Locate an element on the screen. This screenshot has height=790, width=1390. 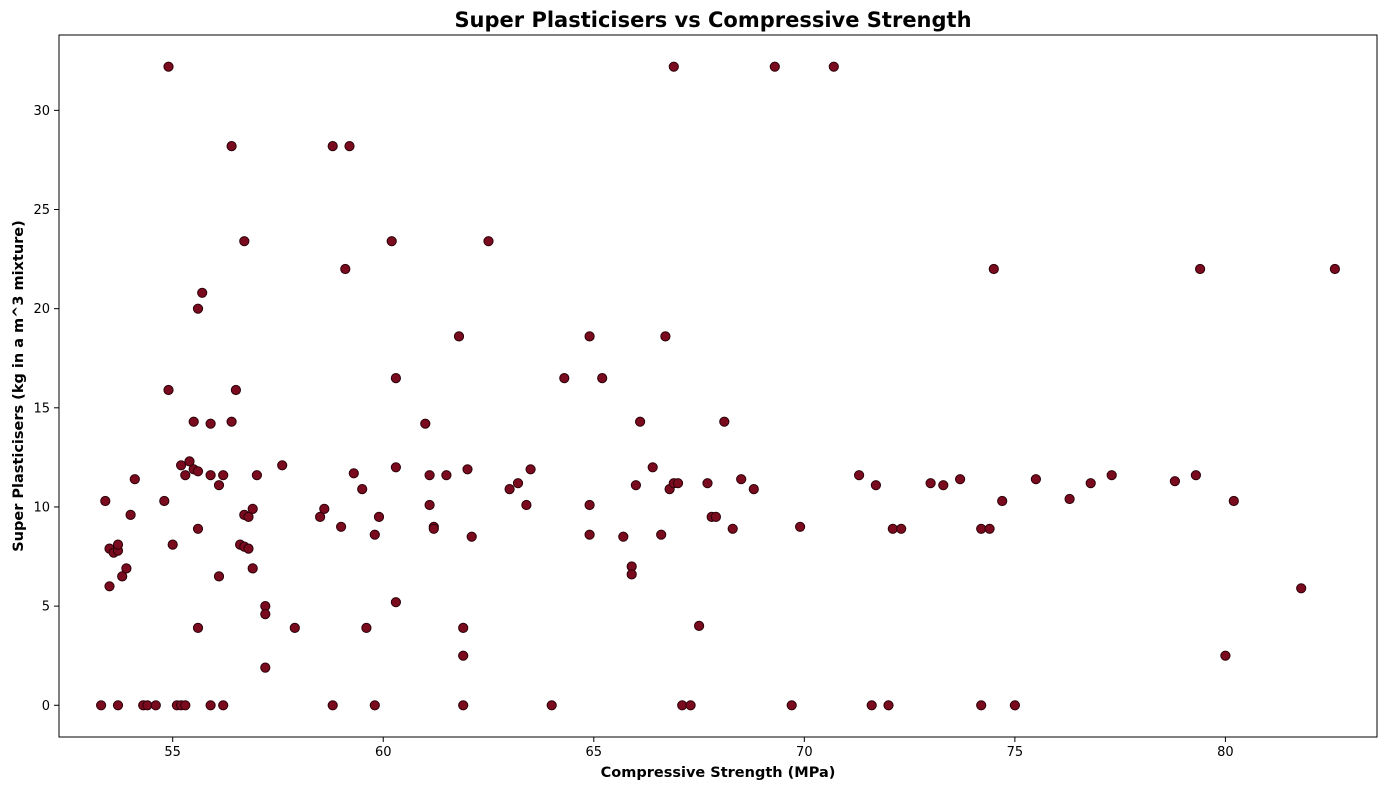
x-tick-label: 80 is located at coordinates (1225, 752).